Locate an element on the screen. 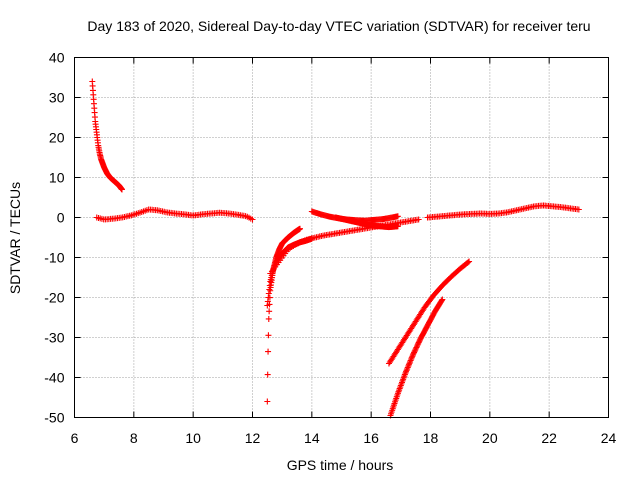 This screenshot has width=640, height=480. y-tick-label: 30 is located at coordinates (57, 98).